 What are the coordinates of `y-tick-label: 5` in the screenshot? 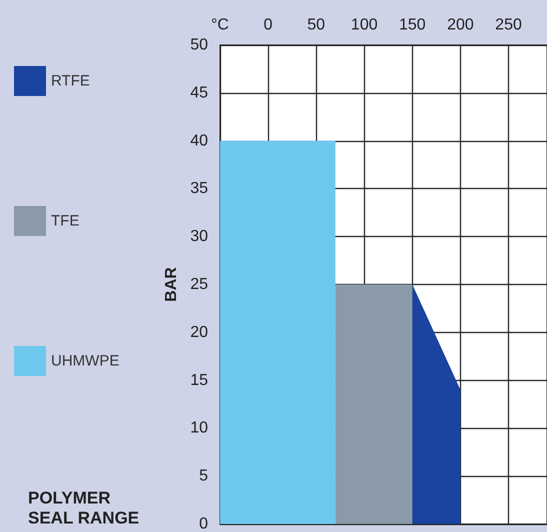 It's located at (203, 476).